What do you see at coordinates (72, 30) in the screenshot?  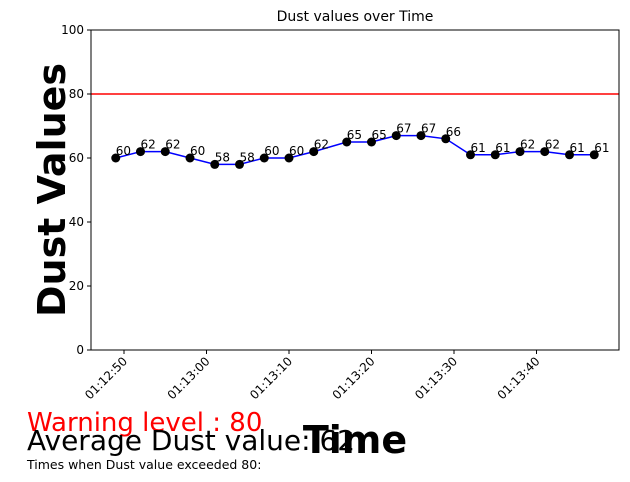 I see `y-tick-label: 100` at bounding box center [72, 30].